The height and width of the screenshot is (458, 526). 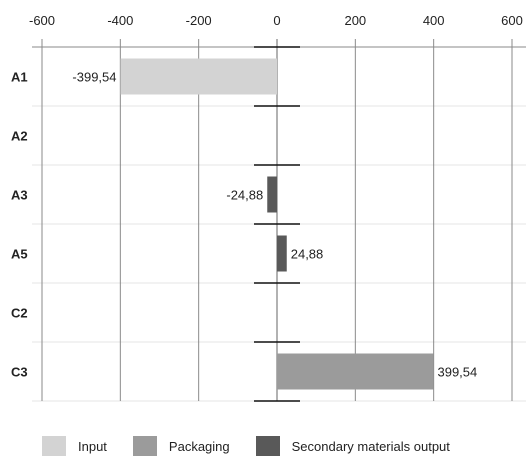 What do you see at coordinates (19, 77) in the screenshot?
I see `category-label: A1` at bounding box center [19, 77].